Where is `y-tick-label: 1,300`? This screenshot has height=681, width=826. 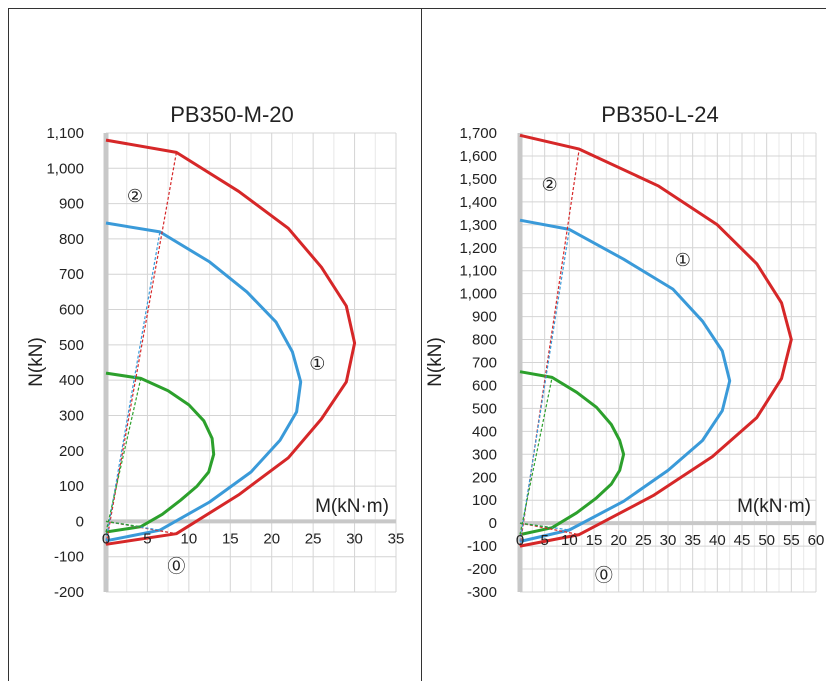 y-tick-label: 1,300 is located at coordinates (478, 225).